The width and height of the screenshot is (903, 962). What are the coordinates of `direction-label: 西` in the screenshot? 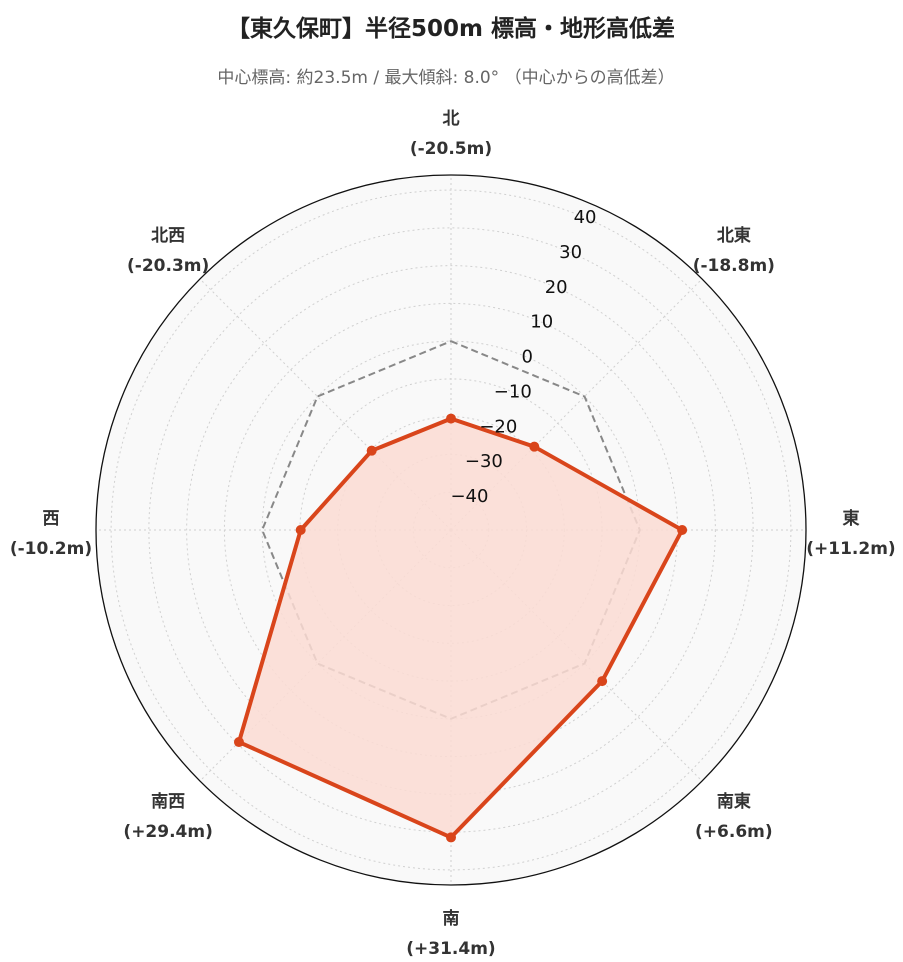 It's located at (51, 519).